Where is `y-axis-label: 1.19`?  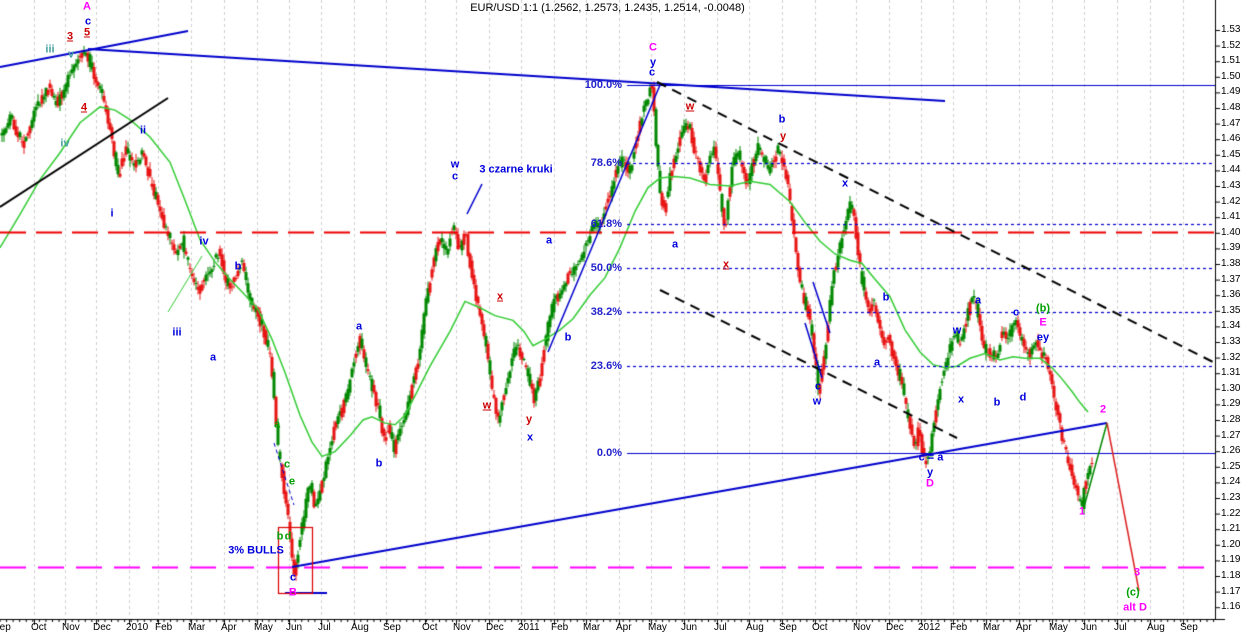
y-axis-label: 1.19 is located at coordinates (1231, 560).